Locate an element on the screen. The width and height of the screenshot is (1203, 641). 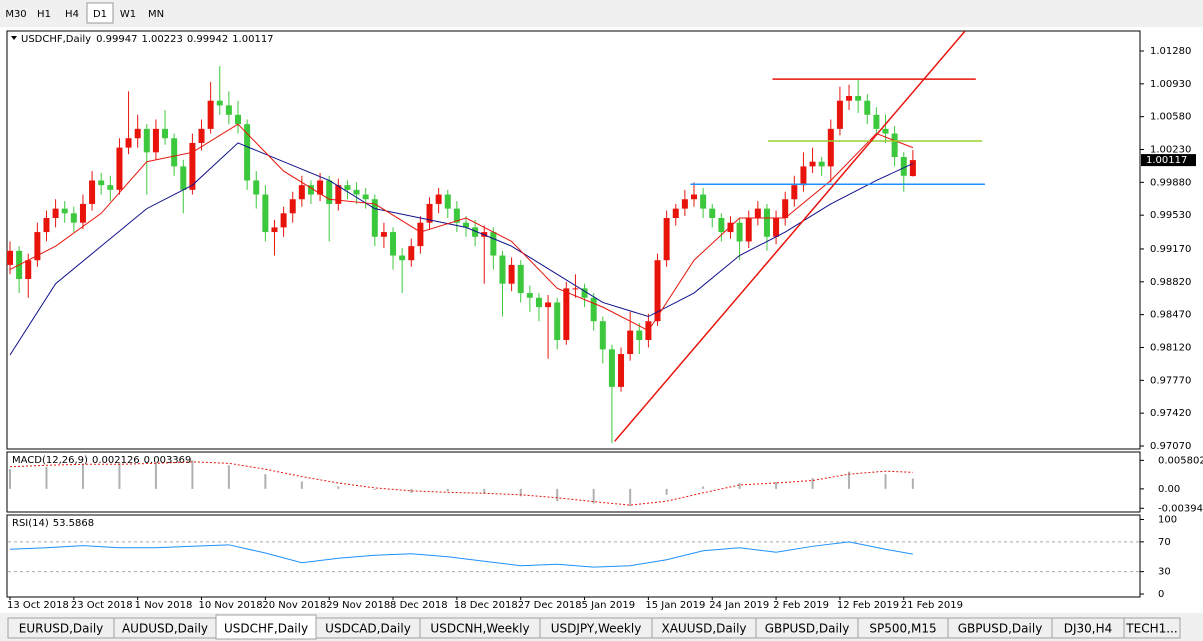
timeframe-label: M30 is located at coordinates (15, 14).